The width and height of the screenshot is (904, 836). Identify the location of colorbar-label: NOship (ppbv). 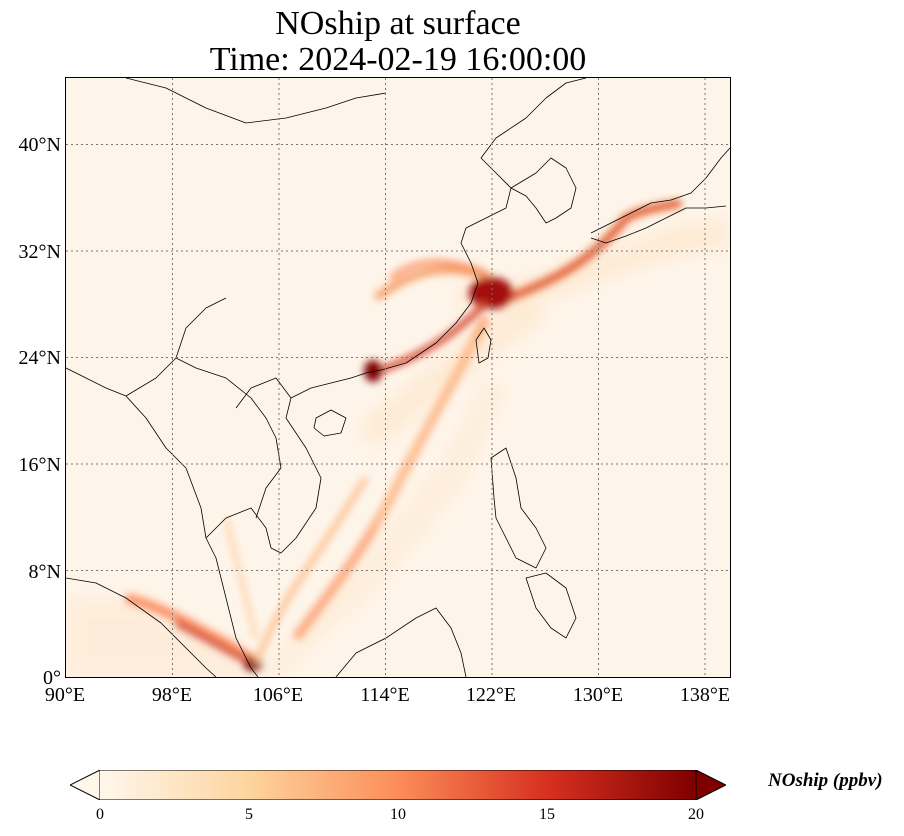
(825, 780).